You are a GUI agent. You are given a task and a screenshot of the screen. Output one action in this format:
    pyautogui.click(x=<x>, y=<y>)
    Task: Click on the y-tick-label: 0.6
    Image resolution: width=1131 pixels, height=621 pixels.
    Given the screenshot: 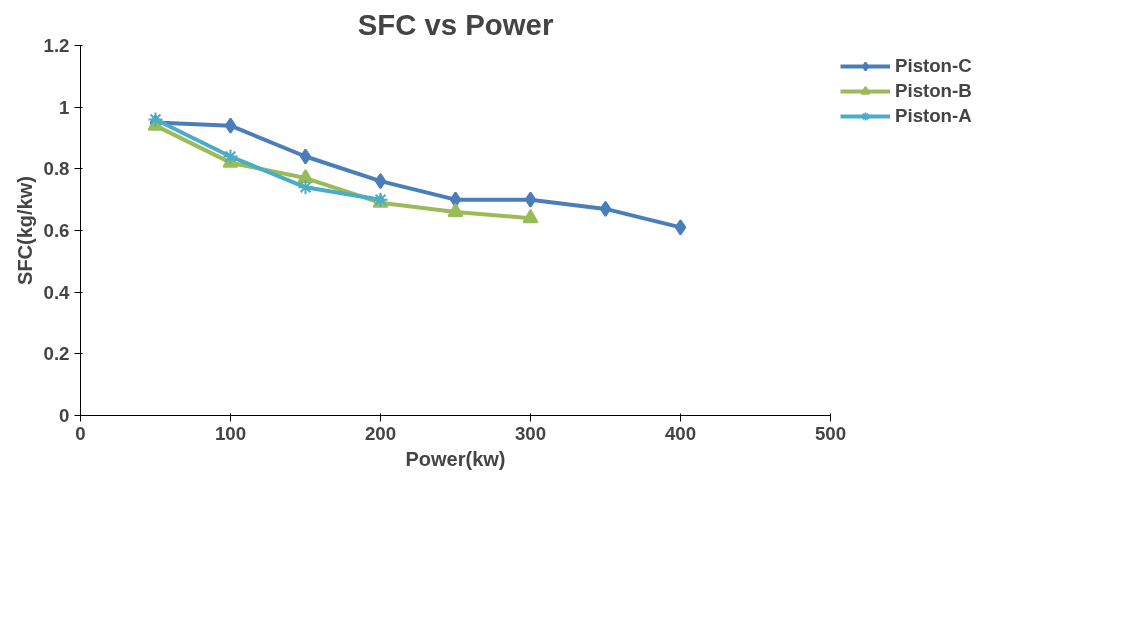 What is the action you would take?
    pyautogui.click(x=56, y=230)
    